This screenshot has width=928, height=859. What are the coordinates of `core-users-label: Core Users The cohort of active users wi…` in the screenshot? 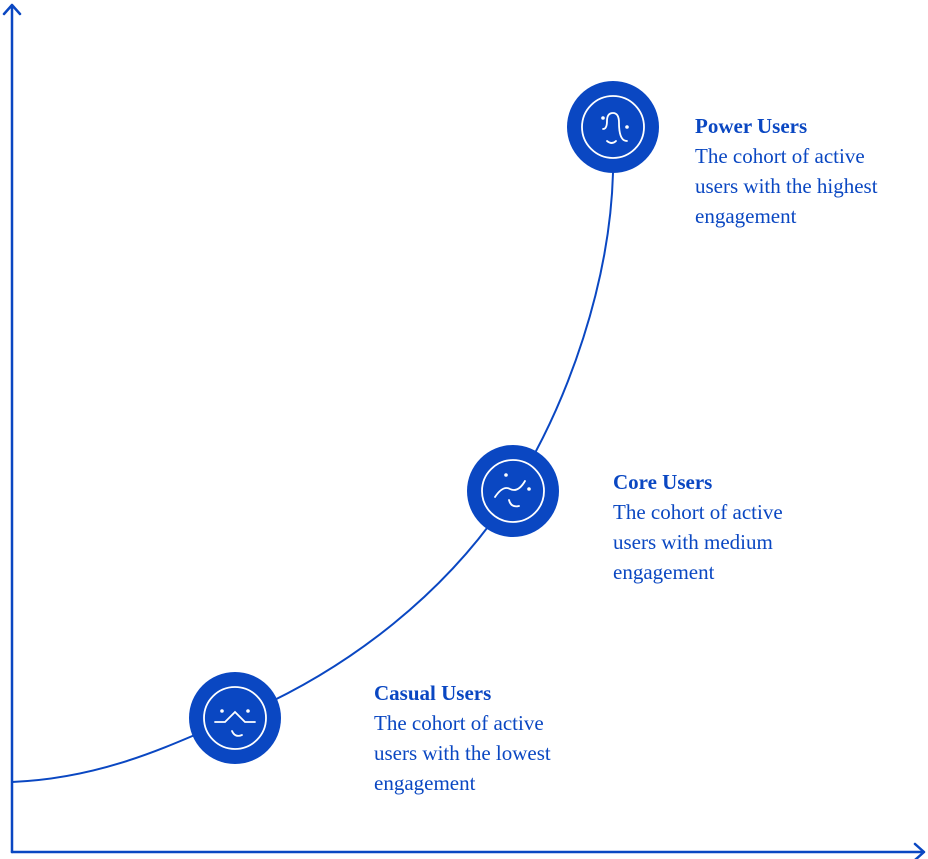 It's located at (720, 527).